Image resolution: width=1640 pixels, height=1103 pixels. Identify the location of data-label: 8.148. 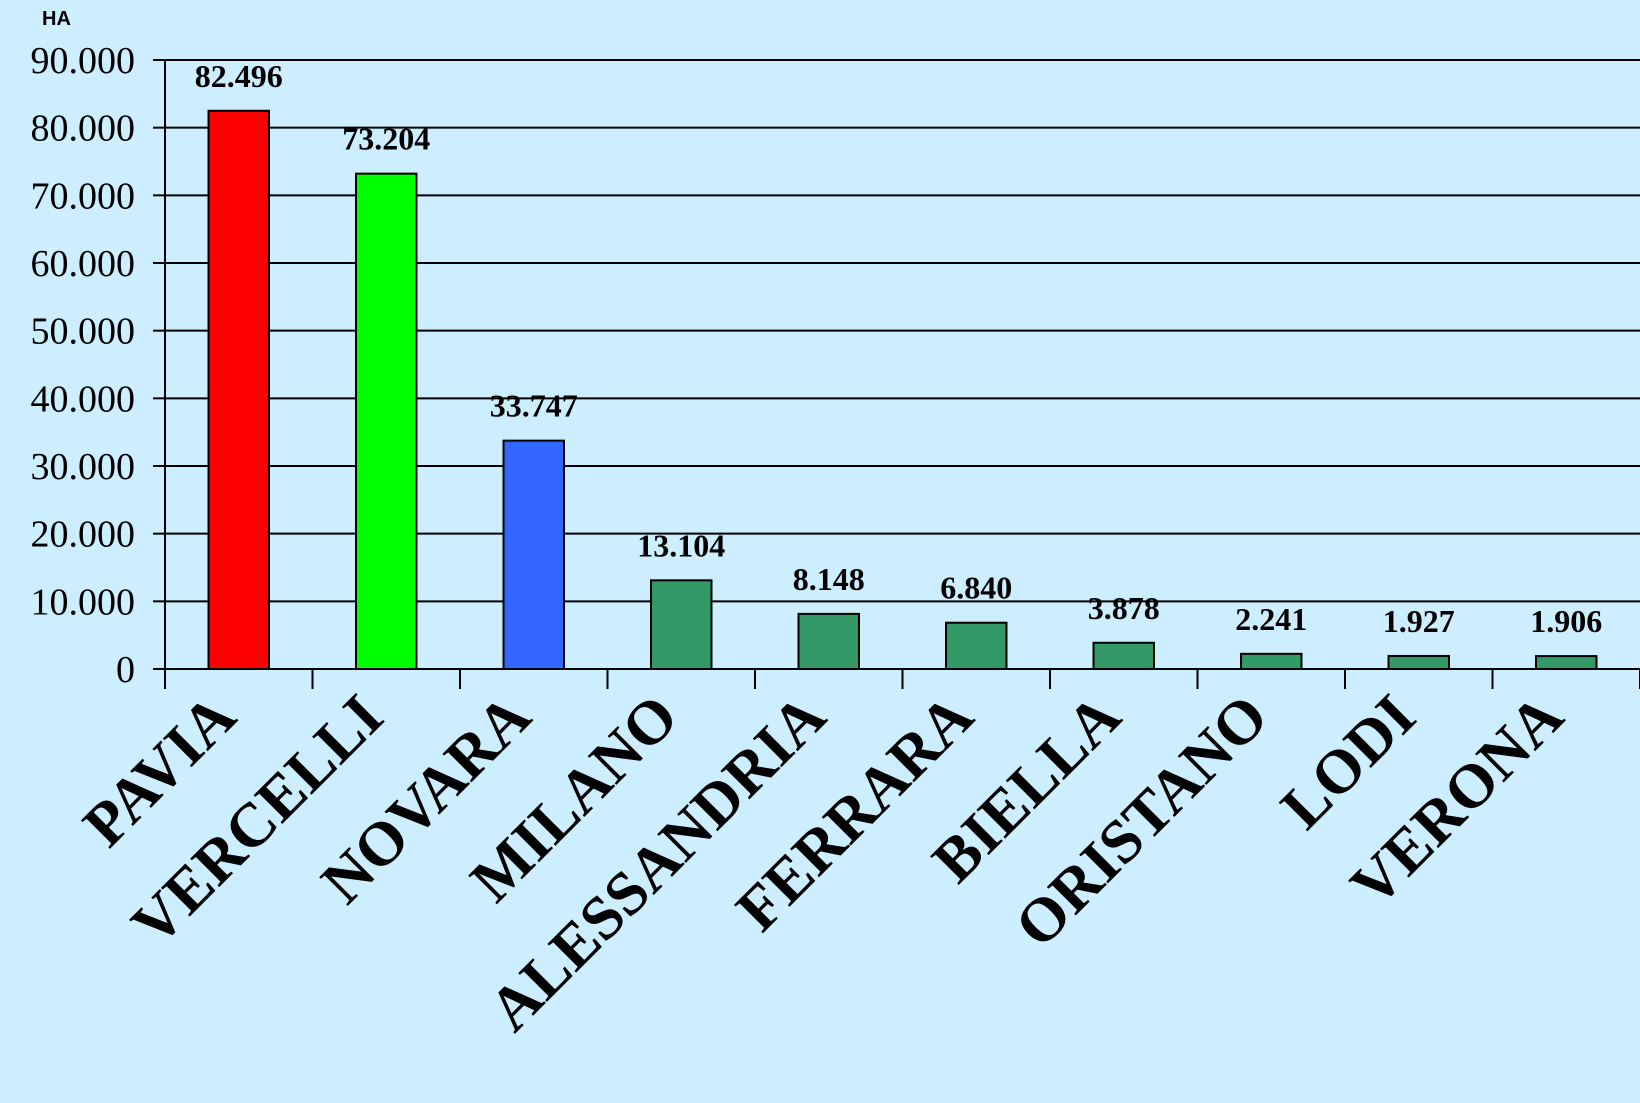
(829, 579).